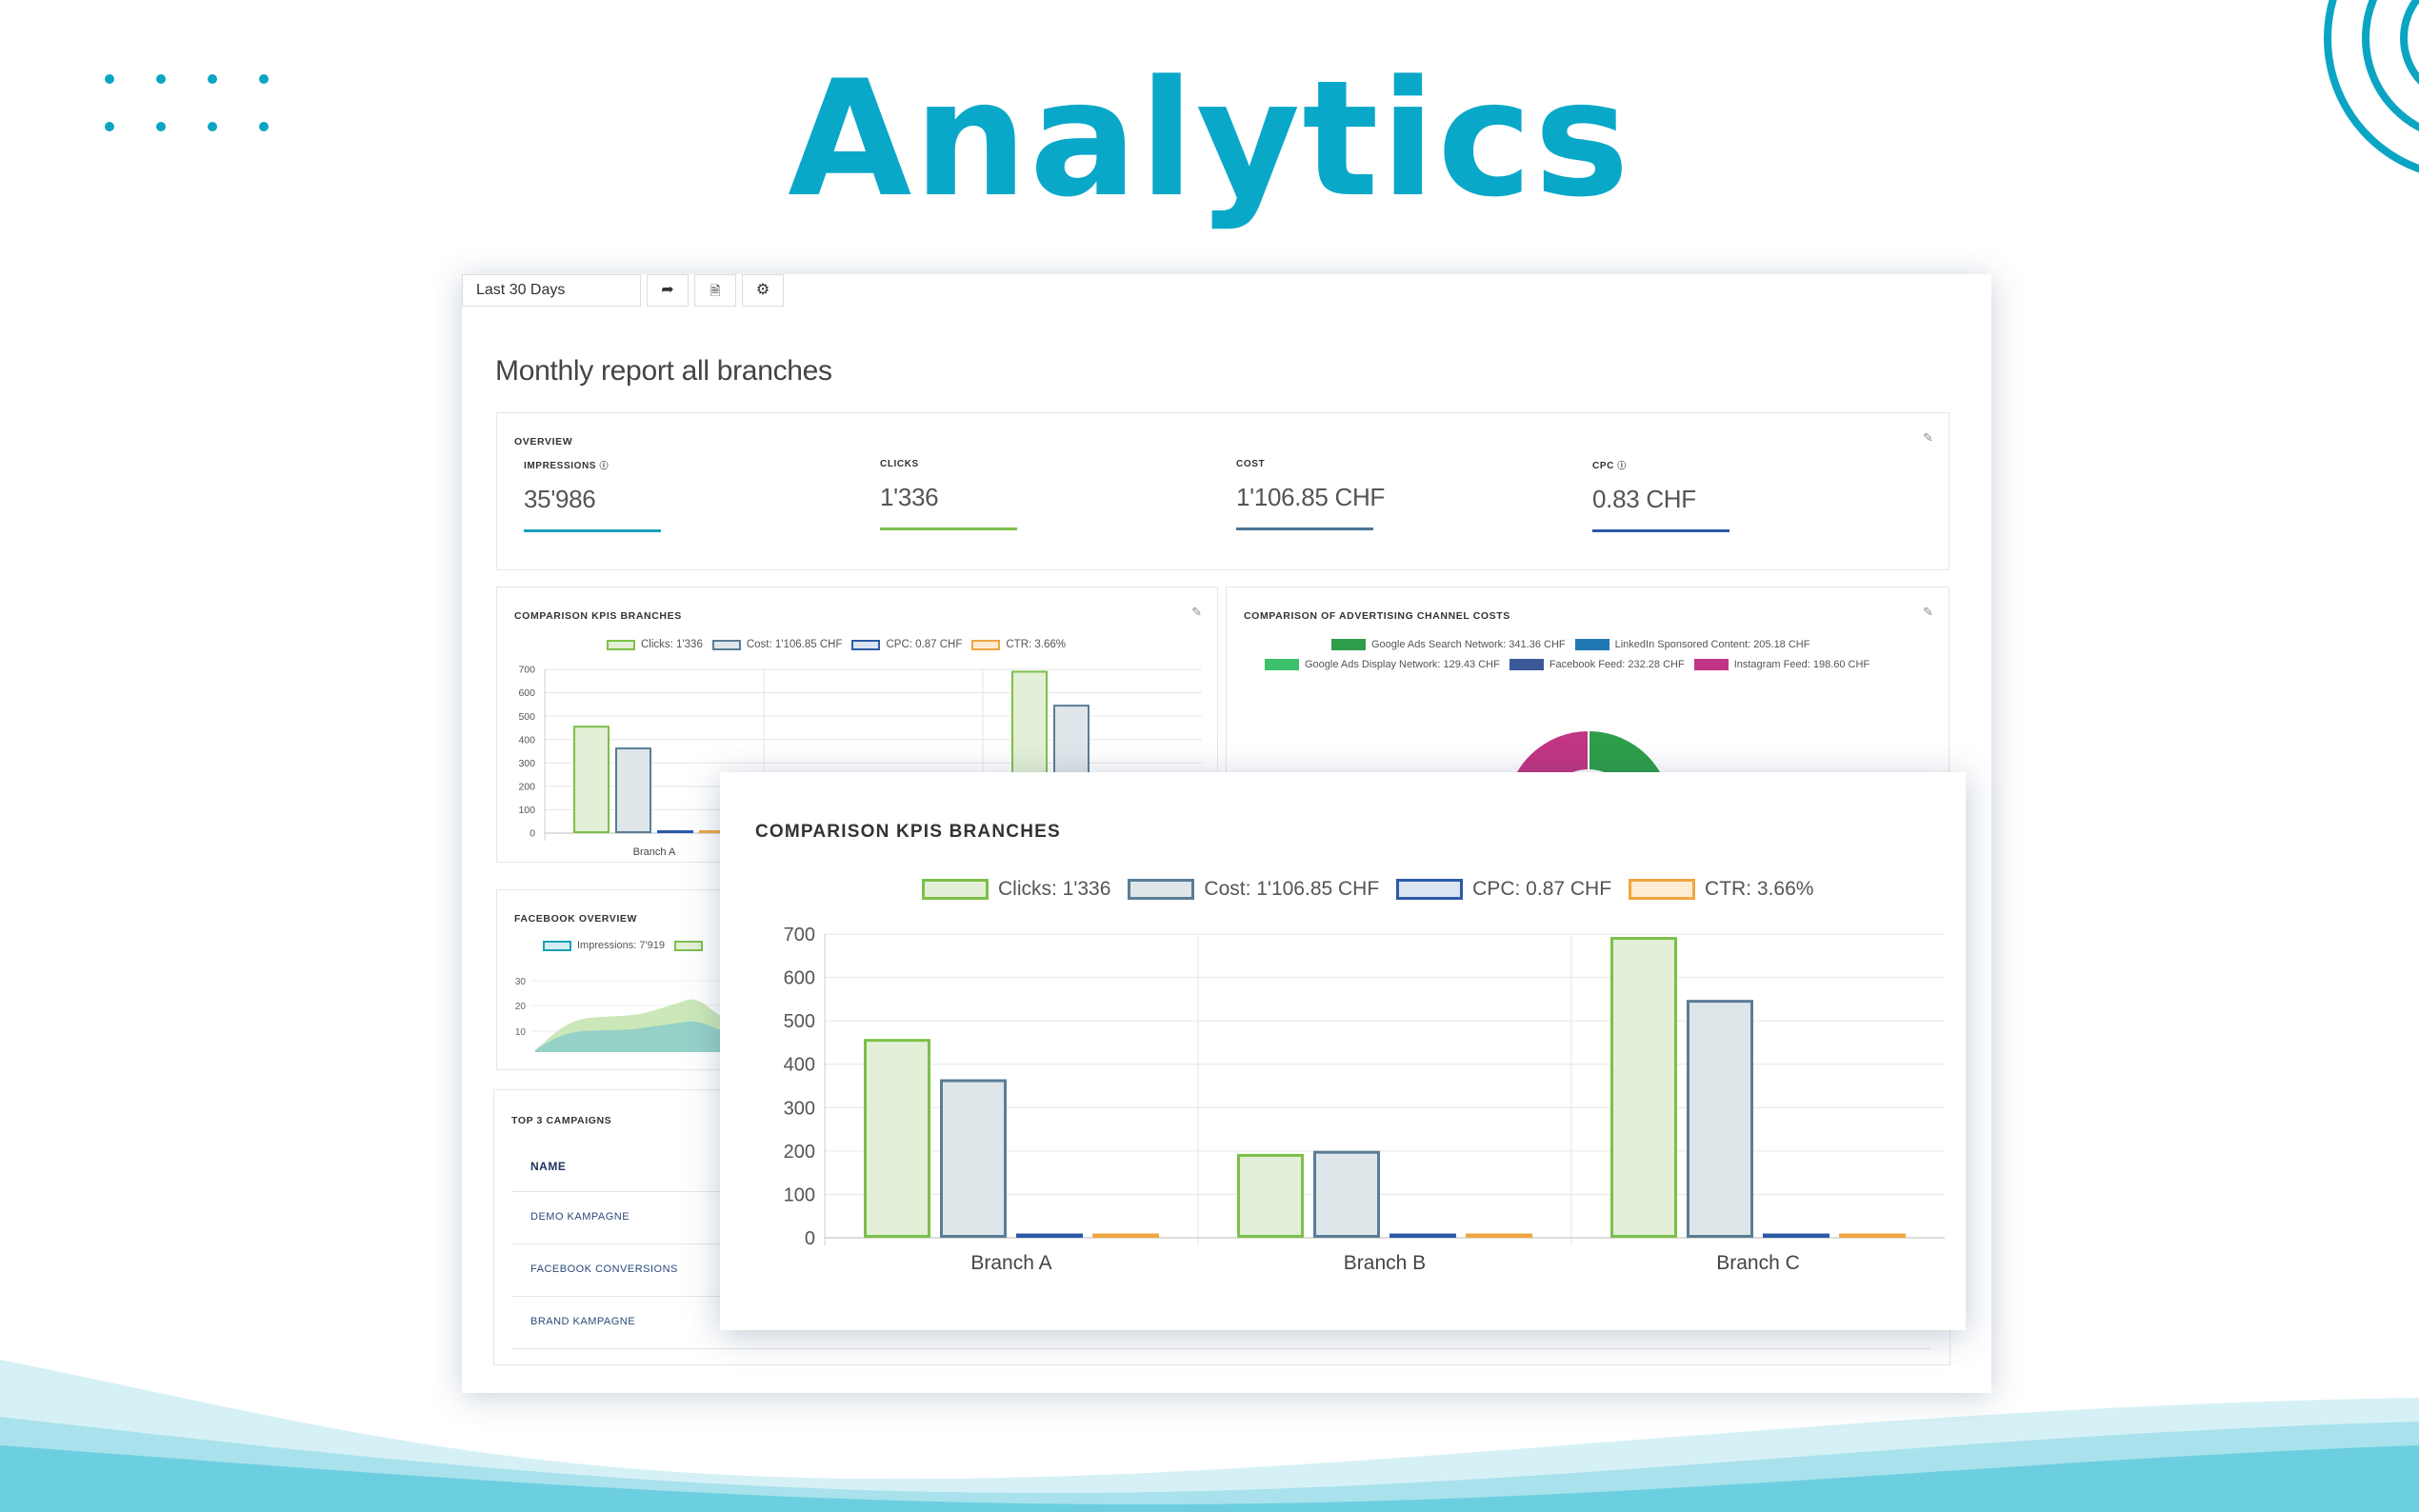 This screenshot has width=2419, height=1512. Describe the element at coordinates (1644, 499) in the screenshot. I see `kpi-value: 0.83 CHF` at that location.